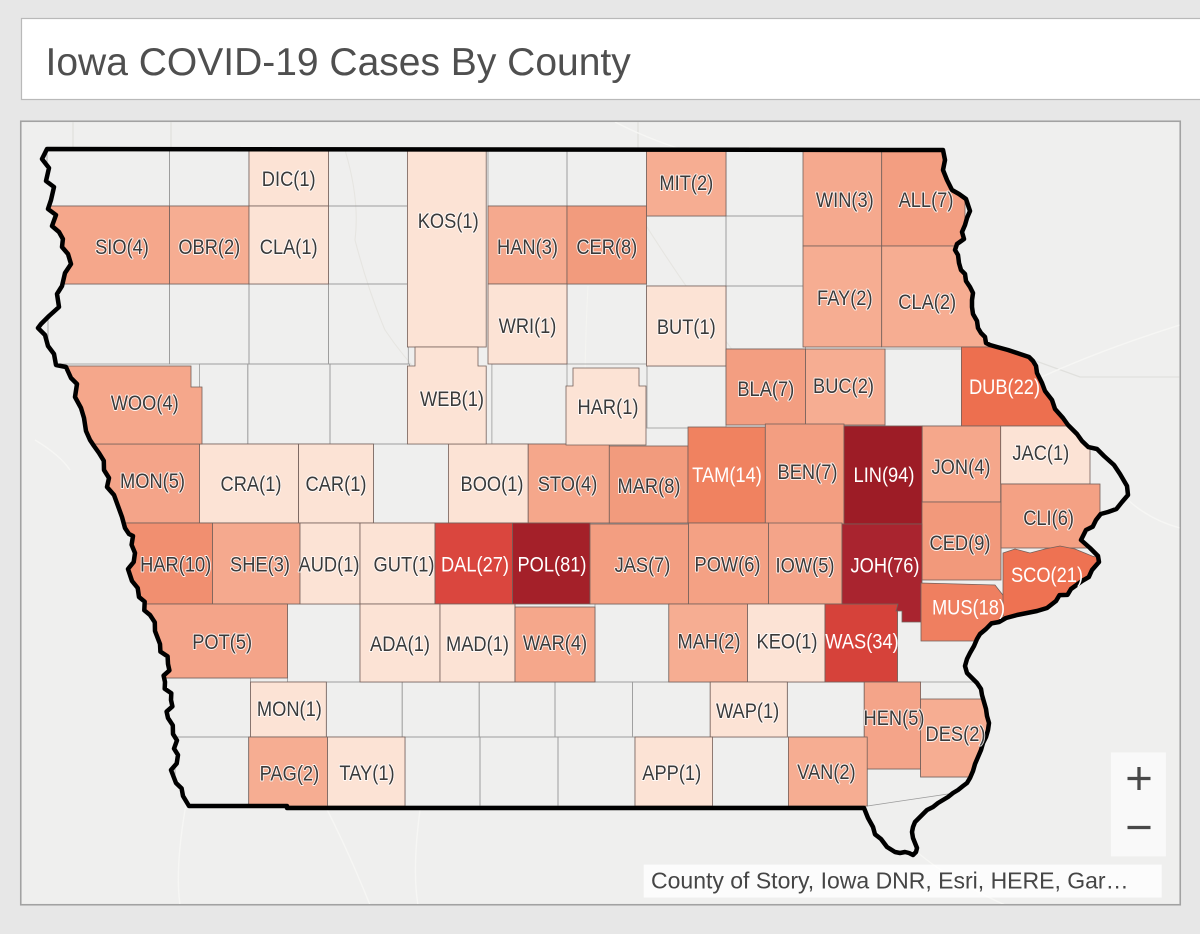  Describe the element at coordinates (222, 642) in the screenshot. I see `svg-text: POT(5)` at that location.